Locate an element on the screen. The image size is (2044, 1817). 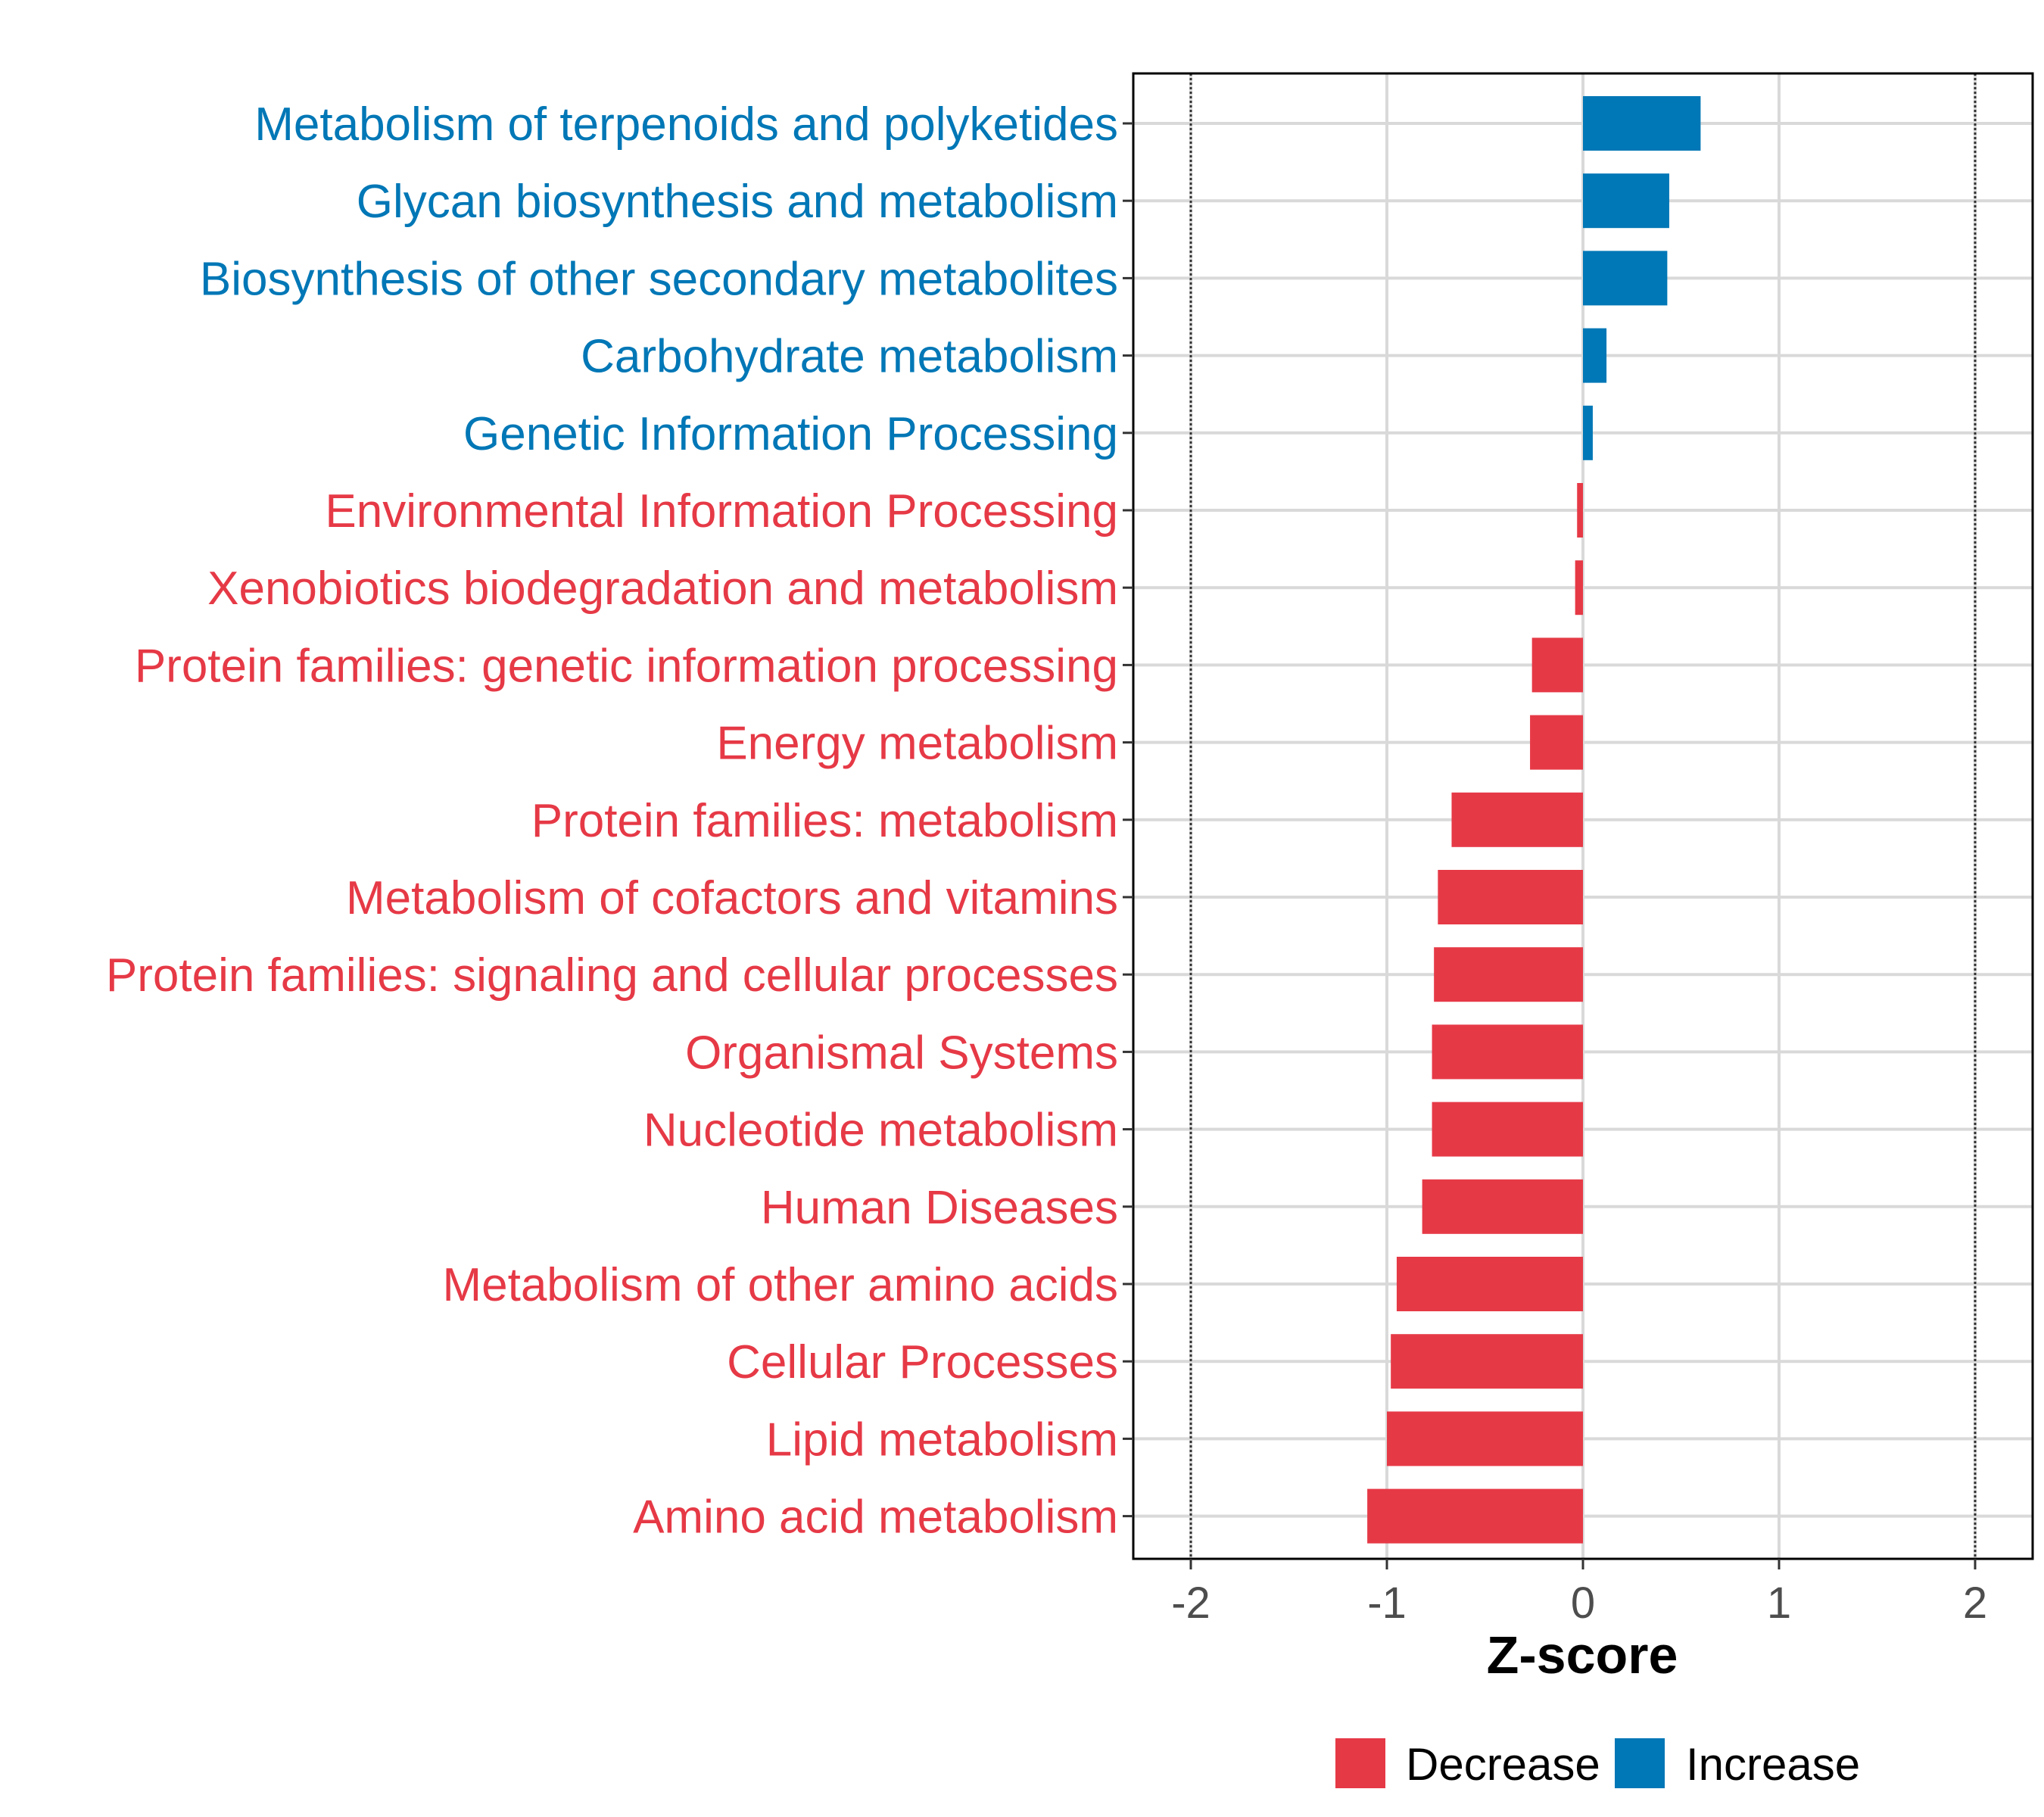
category-label: Glycan biosynthesis and metabolism is located at coordinates (737, 202).